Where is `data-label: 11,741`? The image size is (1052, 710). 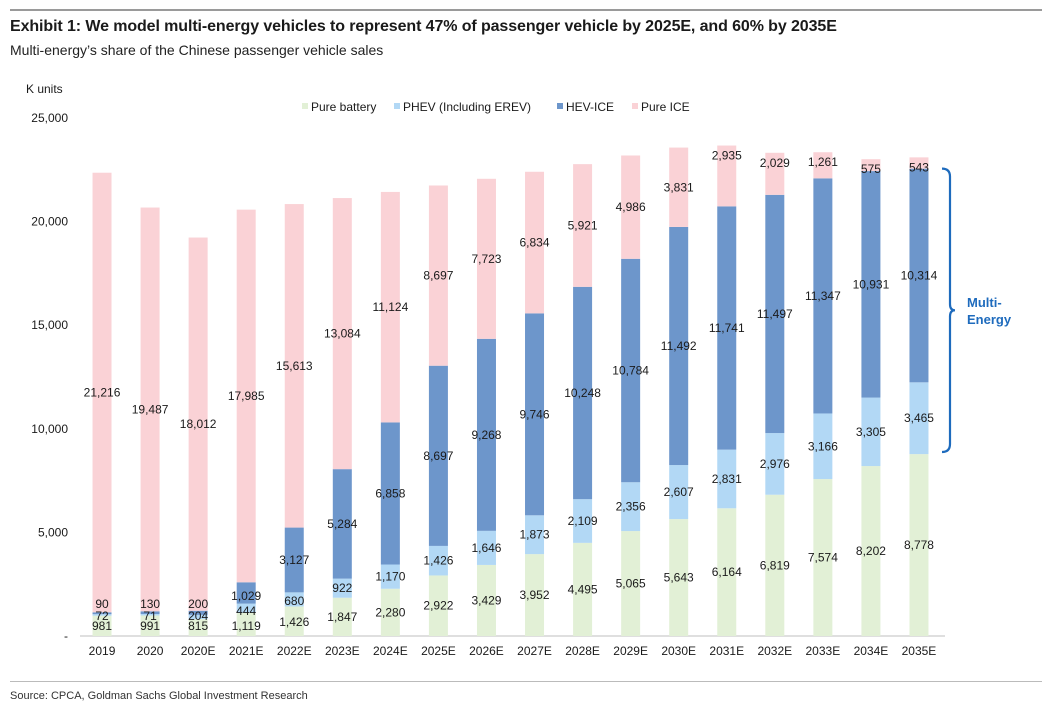 data-label: 11,741 is located at coordinates (727, 328).